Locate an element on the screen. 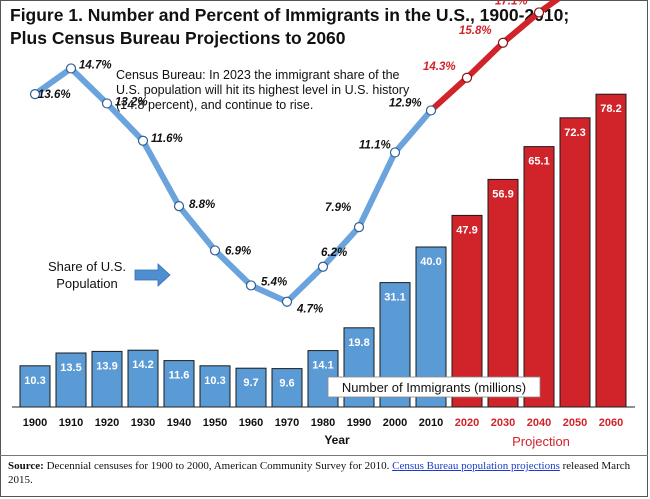 The height and width of the screenshot is (499, 650). x-tick-2030: 2030 is located at coordinates (503, 423).